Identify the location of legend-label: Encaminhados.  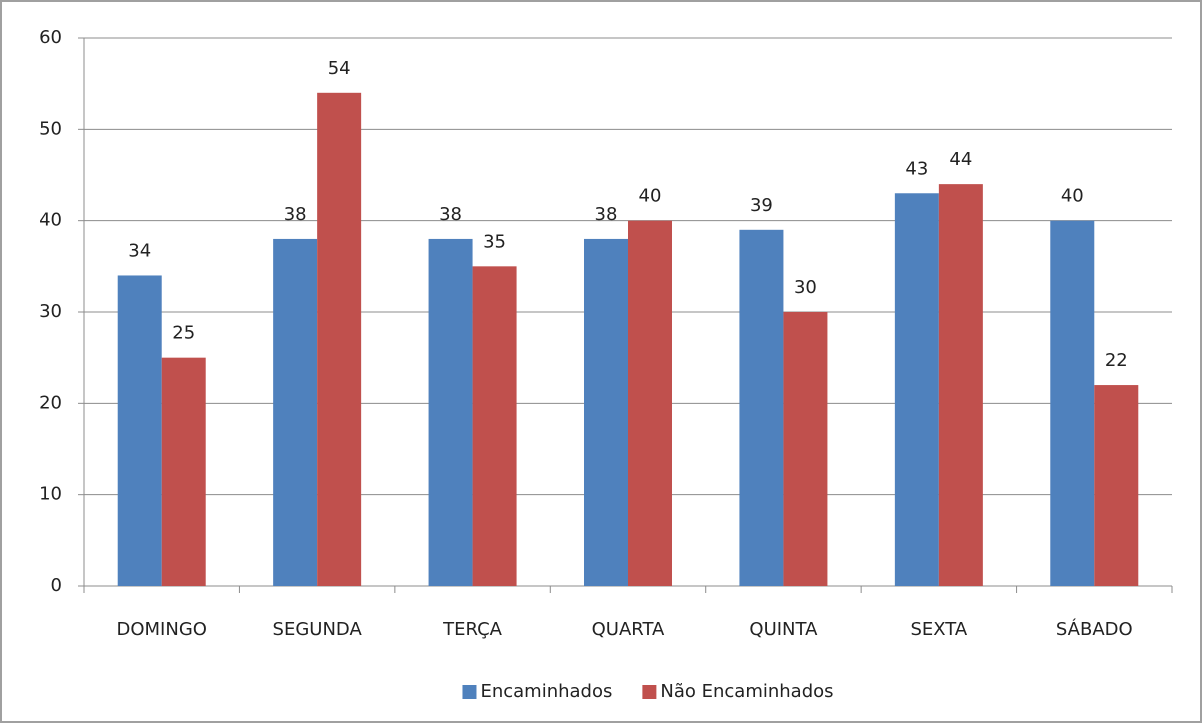
(546, 691).